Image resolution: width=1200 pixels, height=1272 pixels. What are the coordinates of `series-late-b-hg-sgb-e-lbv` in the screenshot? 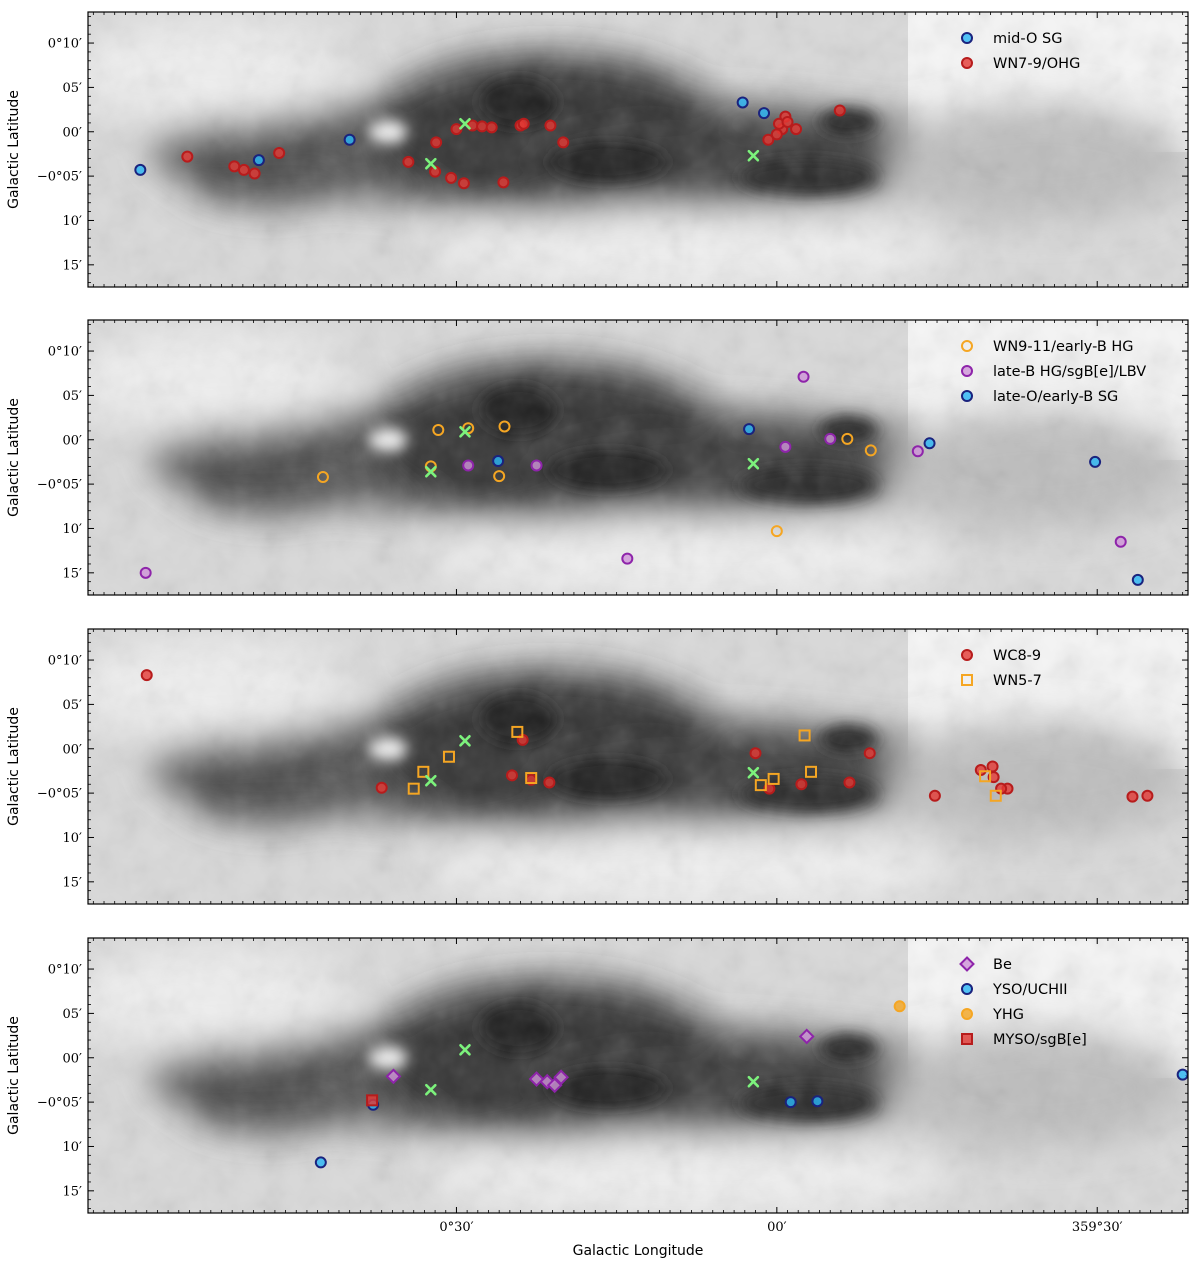 It's located at (633, 474).